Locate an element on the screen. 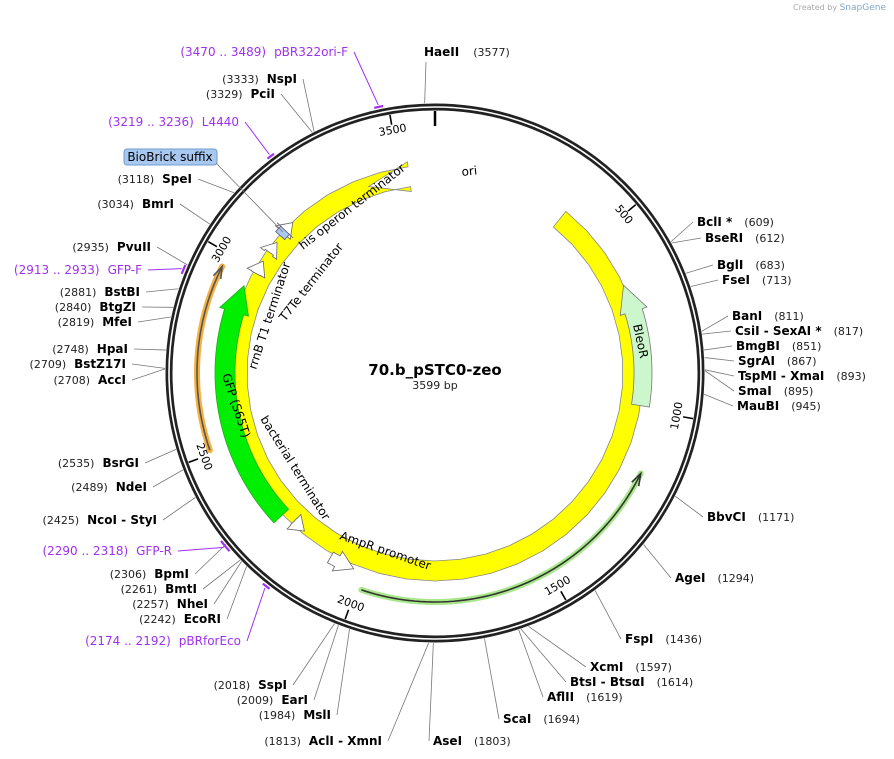 Image resolution: width=894 pixels, height=759 pixels. site-maubi: MauBI (945) is located at coordinates (762, 403).